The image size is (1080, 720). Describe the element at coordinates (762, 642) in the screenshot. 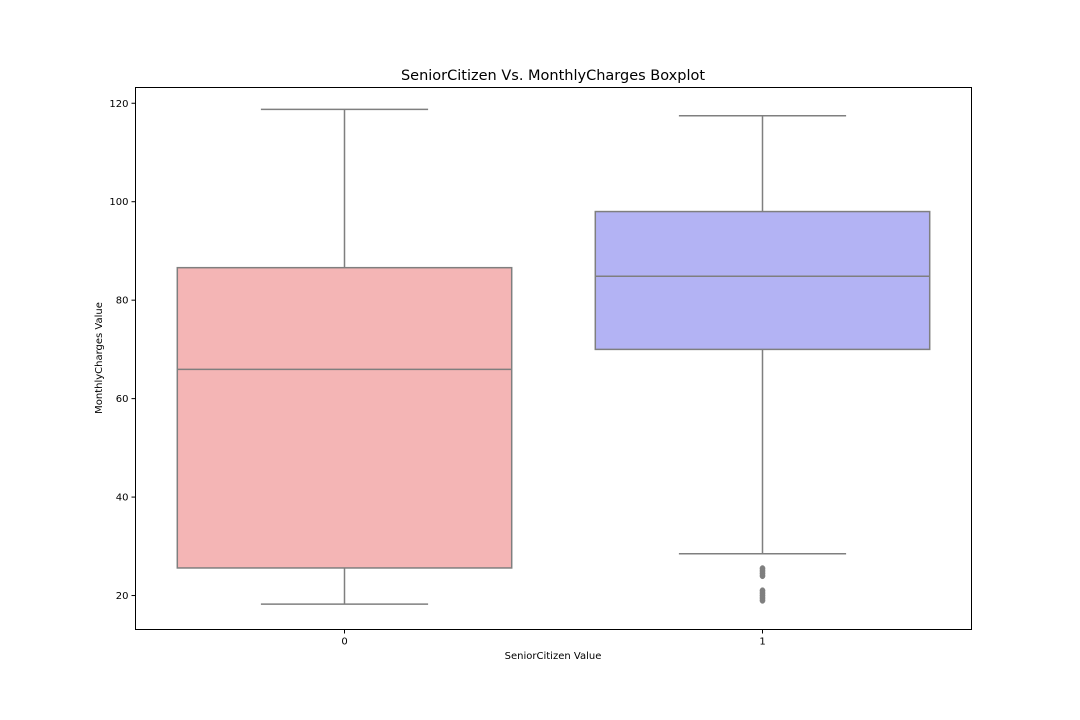

I see `x-tick-label: 1` at that location.